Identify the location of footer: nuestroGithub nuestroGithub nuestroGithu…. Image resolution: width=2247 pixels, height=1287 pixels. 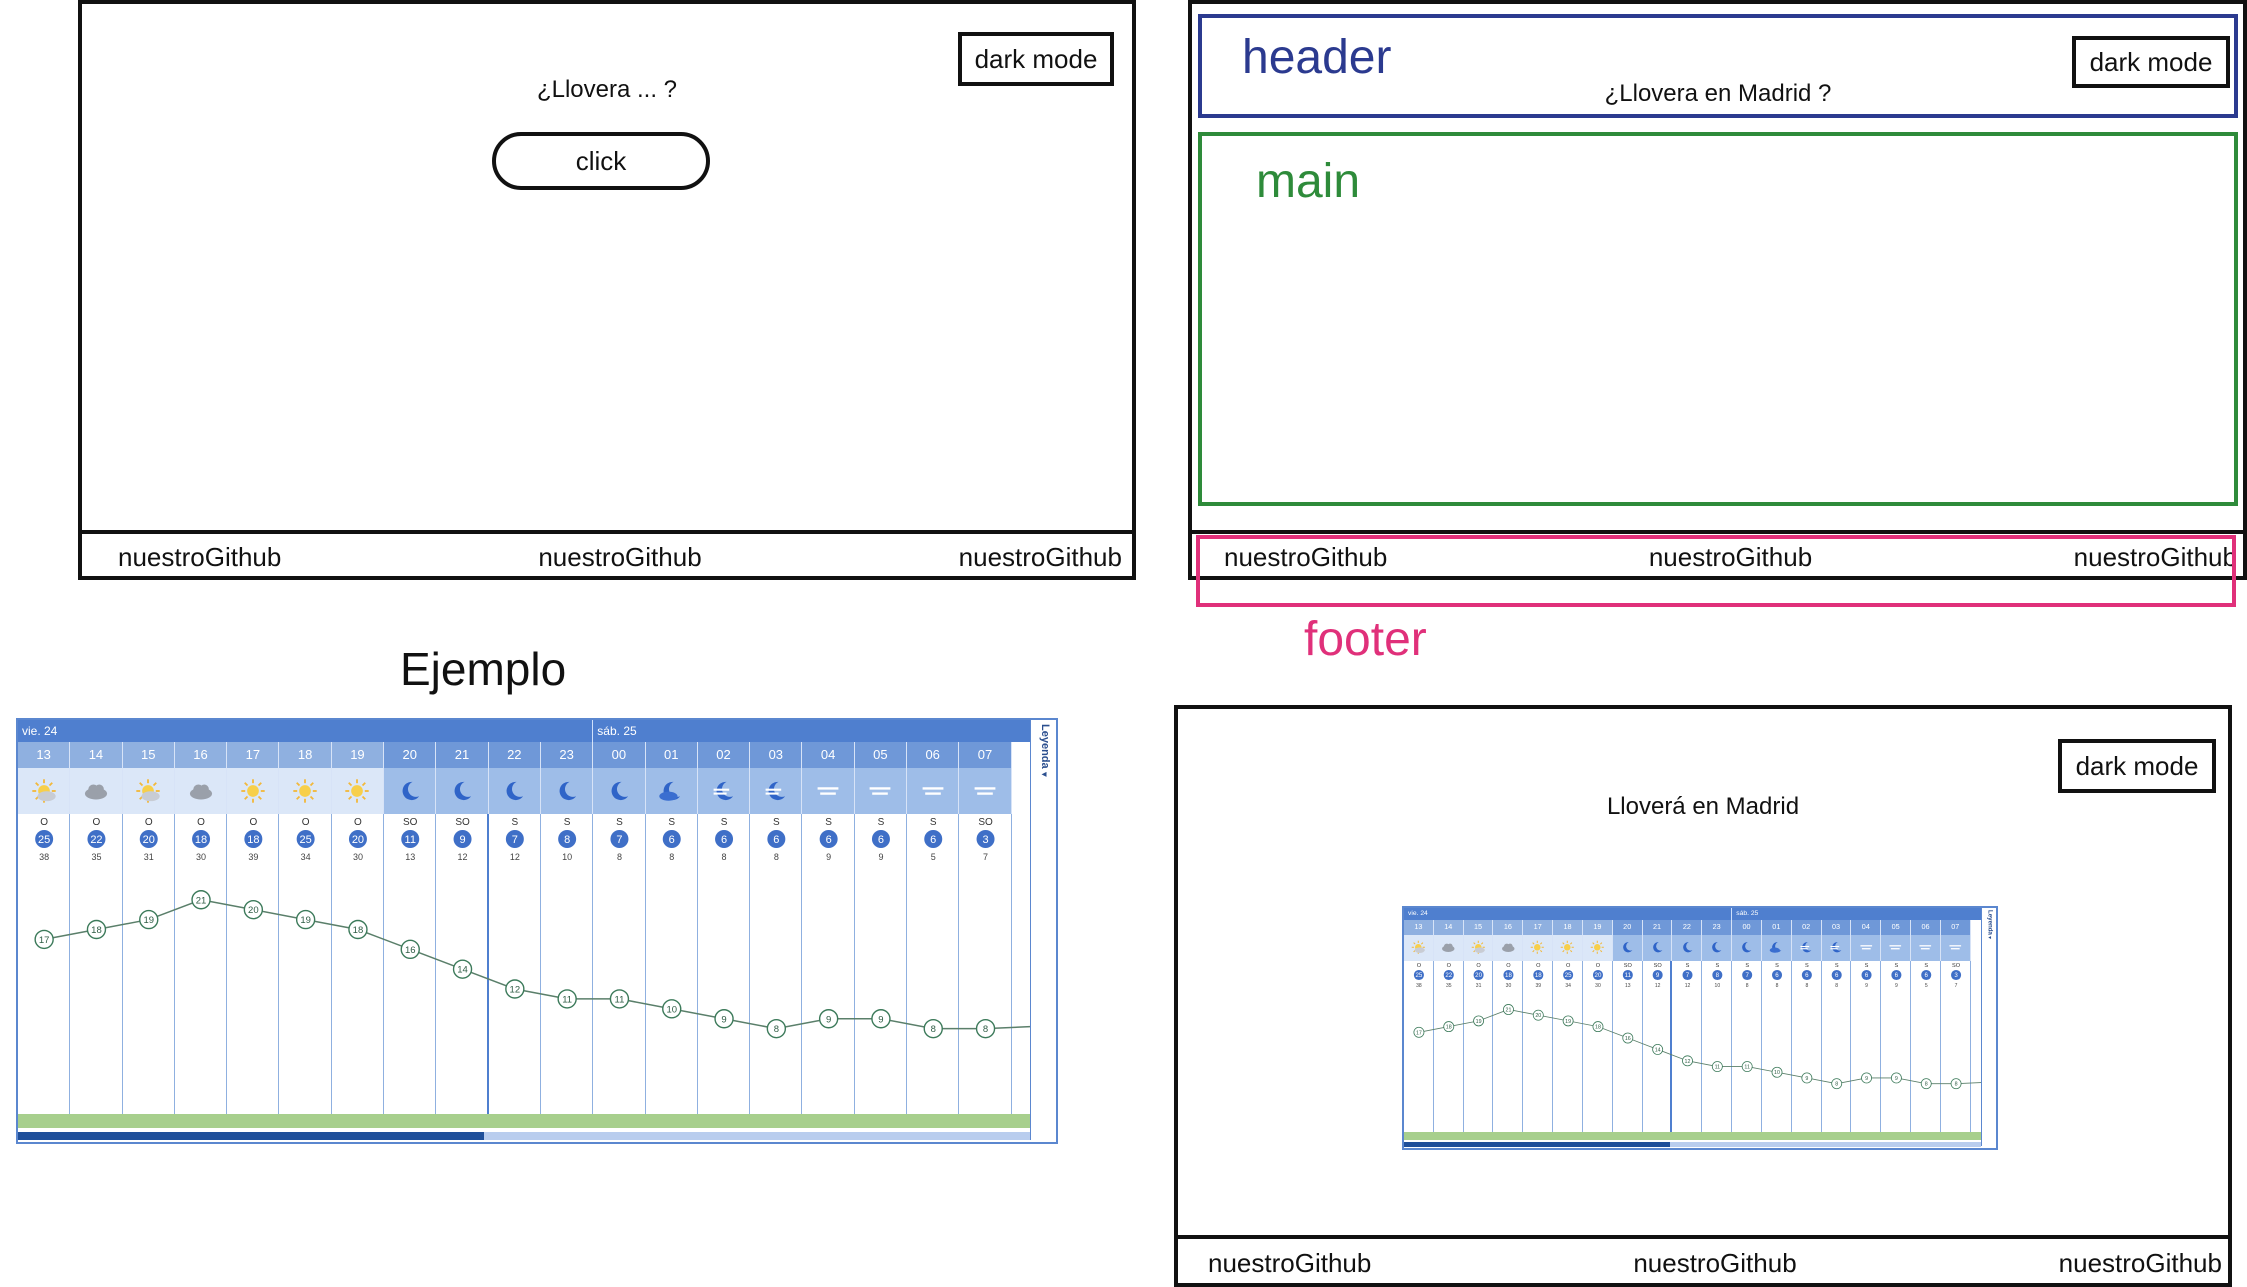
(607, 555).